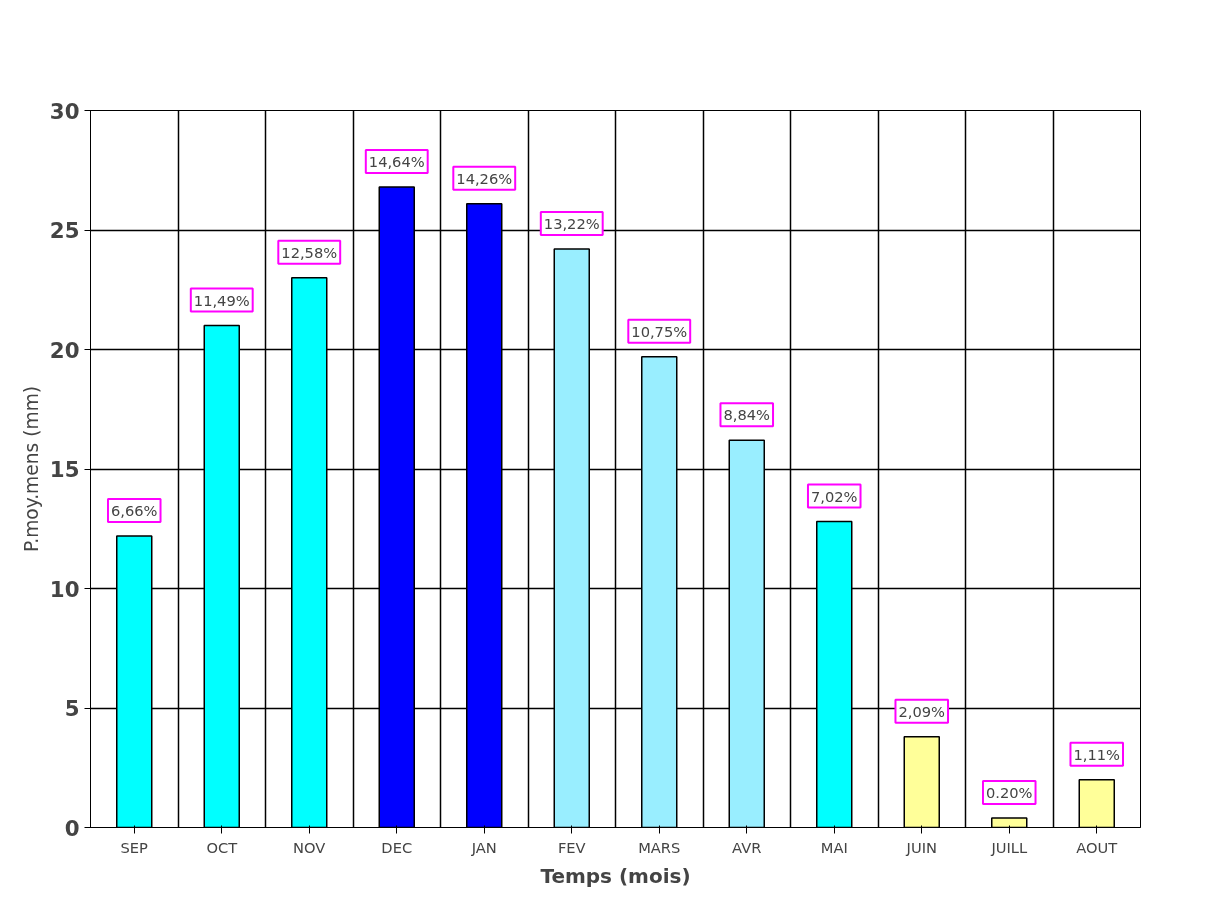  What do you see at coordinates (1009, 792) in the screenshot?
I see `annotation: 0.20%` at bounding box center [1009, 792].